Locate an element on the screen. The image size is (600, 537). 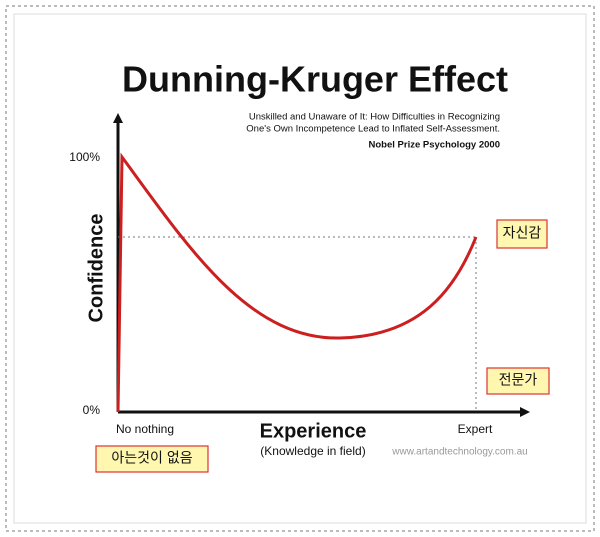
x-axis-sublabel: (Knowledge in field) is located at coordinates (312, 451).